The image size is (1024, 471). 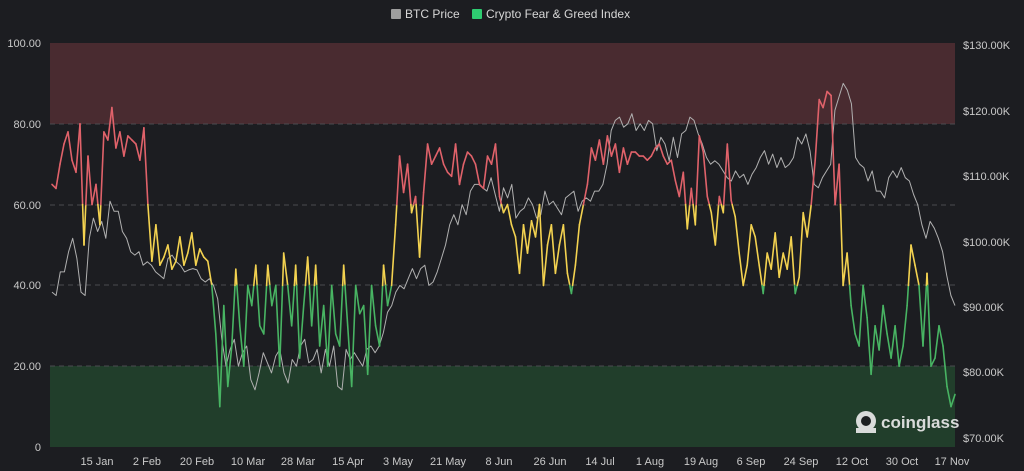 I want to click on x-tick-17-nov: 17 Nov, so click(x=952, y=462).